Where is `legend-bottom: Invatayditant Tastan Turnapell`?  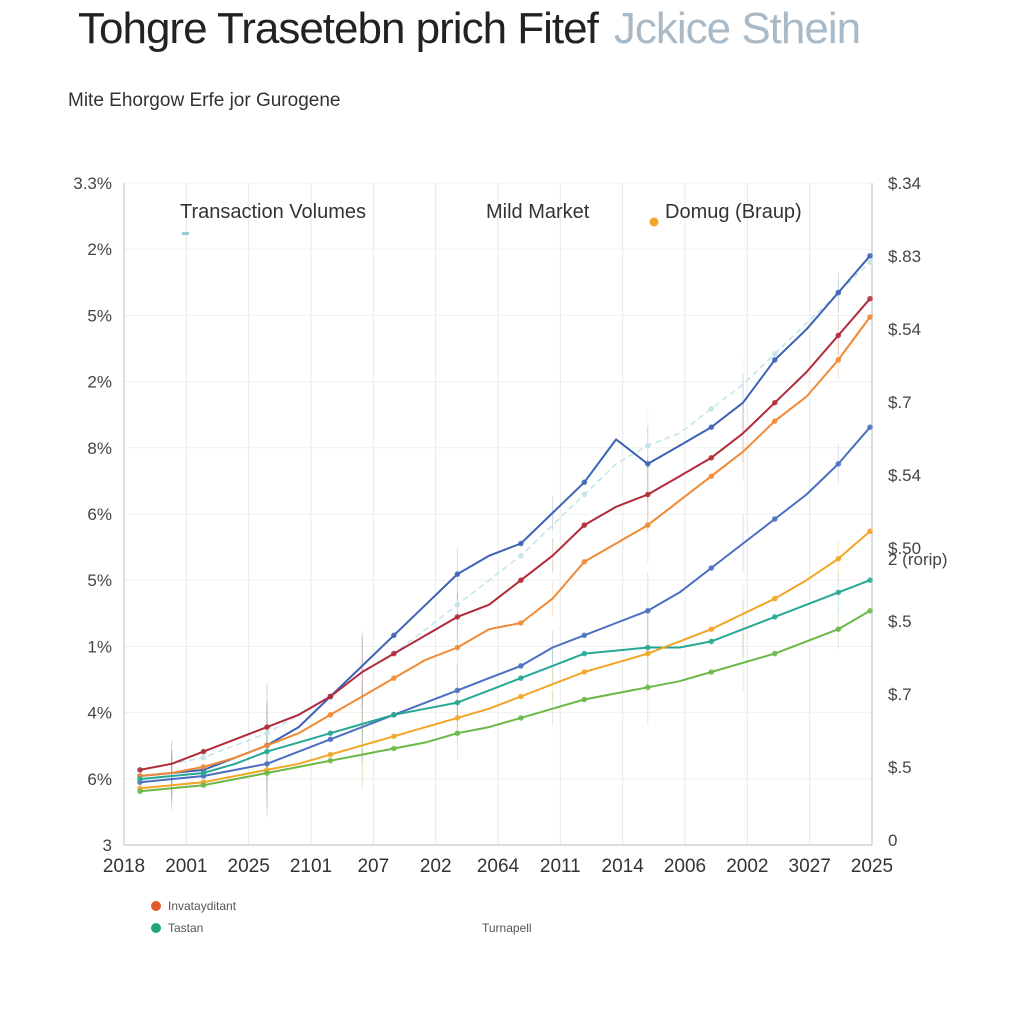 legend-bottom: Invatayditant Tastan Turnapell is located at coordinates (341, 917).